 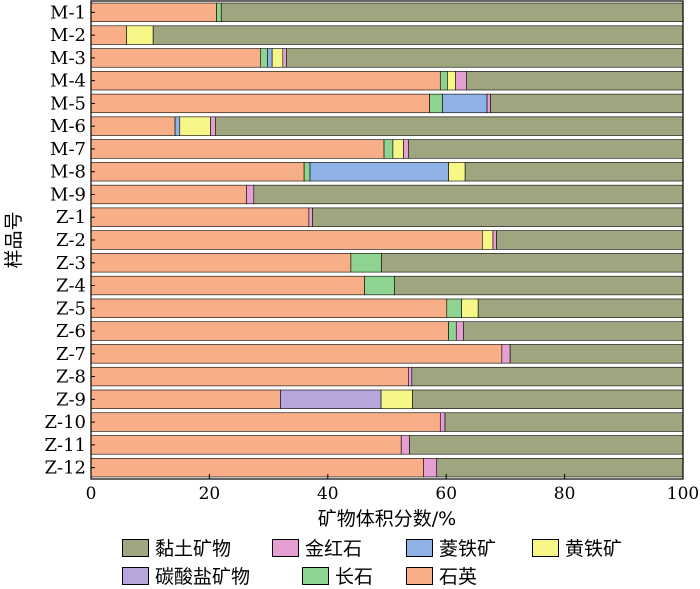 What do you see at coordinates (66, 445) in the screenshot?
I see `y-tick-label: Z-11` at bounding box center [66, 445].